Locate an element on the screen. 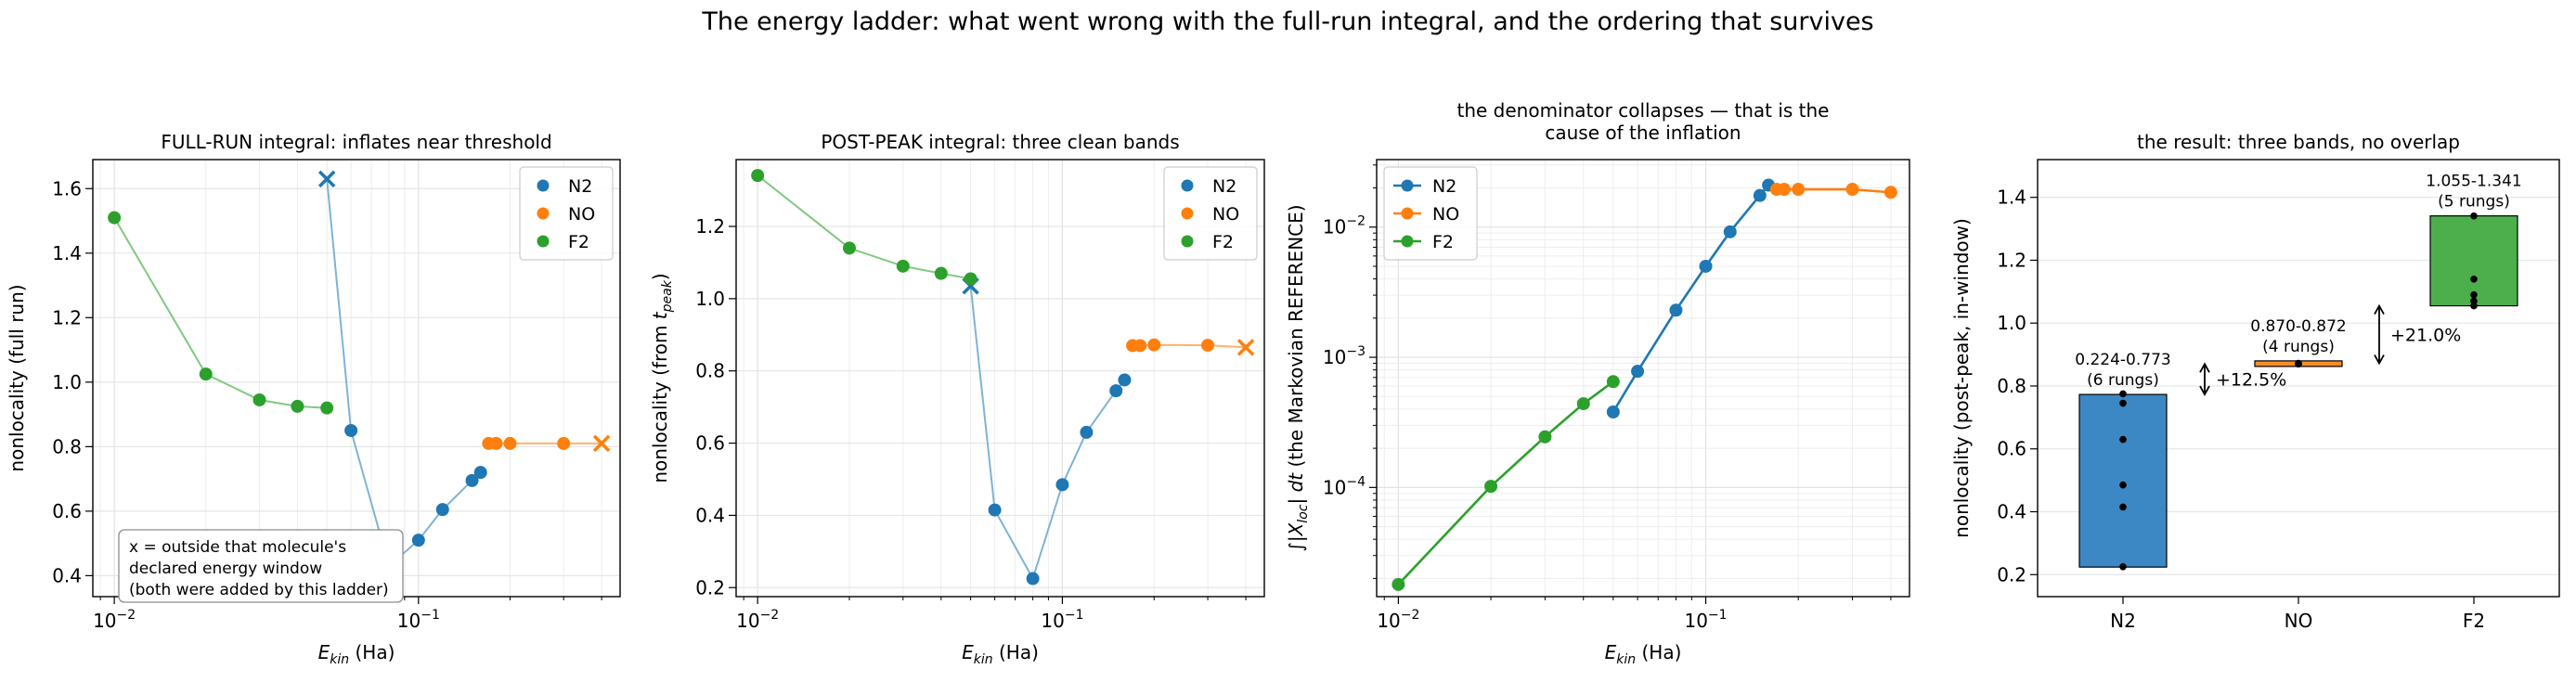 The height and width of the screenshot is (682, 2576). x-tick-label: F2 is located at coordinates (2474, 621).